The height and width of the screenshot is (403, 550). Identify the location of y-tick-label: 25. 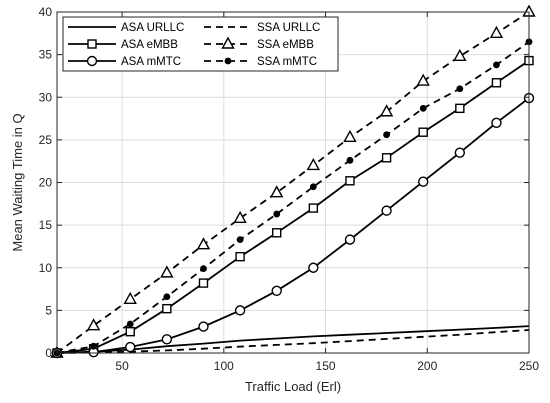
(46, 140).